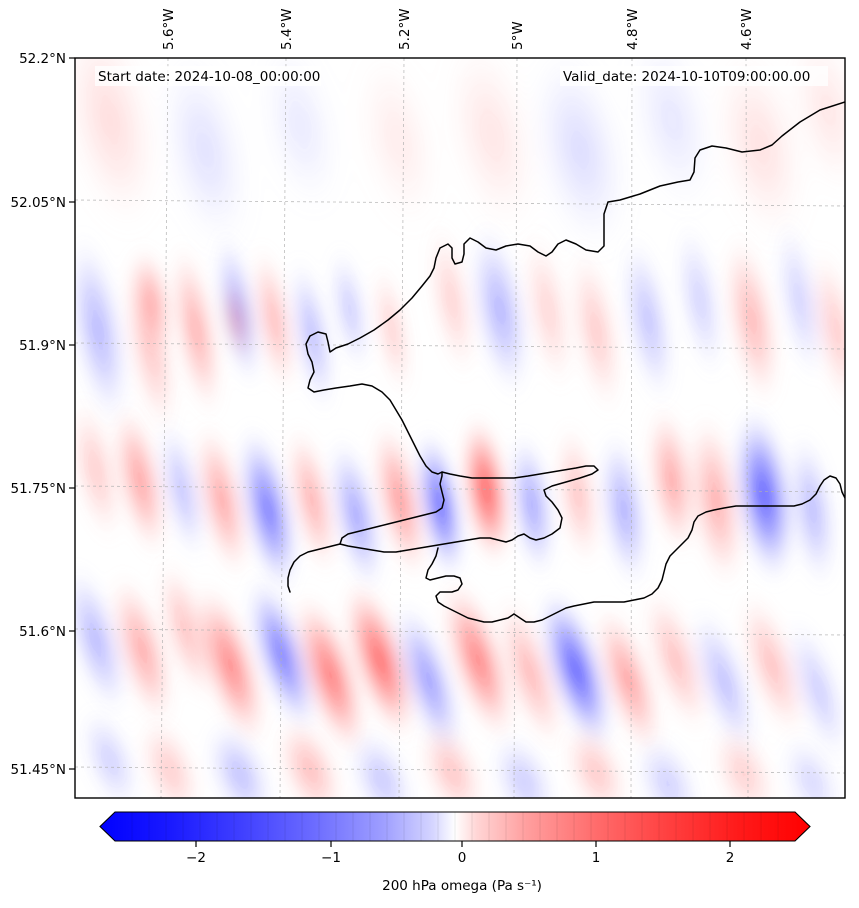 The width and height of the screenshot is (859, 908). I want to click on y-tick-label: 51.45°N, so click(39, 770).